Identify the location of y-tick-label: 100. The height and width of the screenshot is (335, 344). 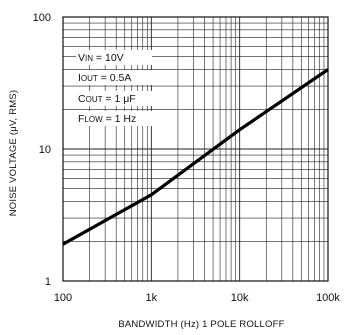
(42, 18).